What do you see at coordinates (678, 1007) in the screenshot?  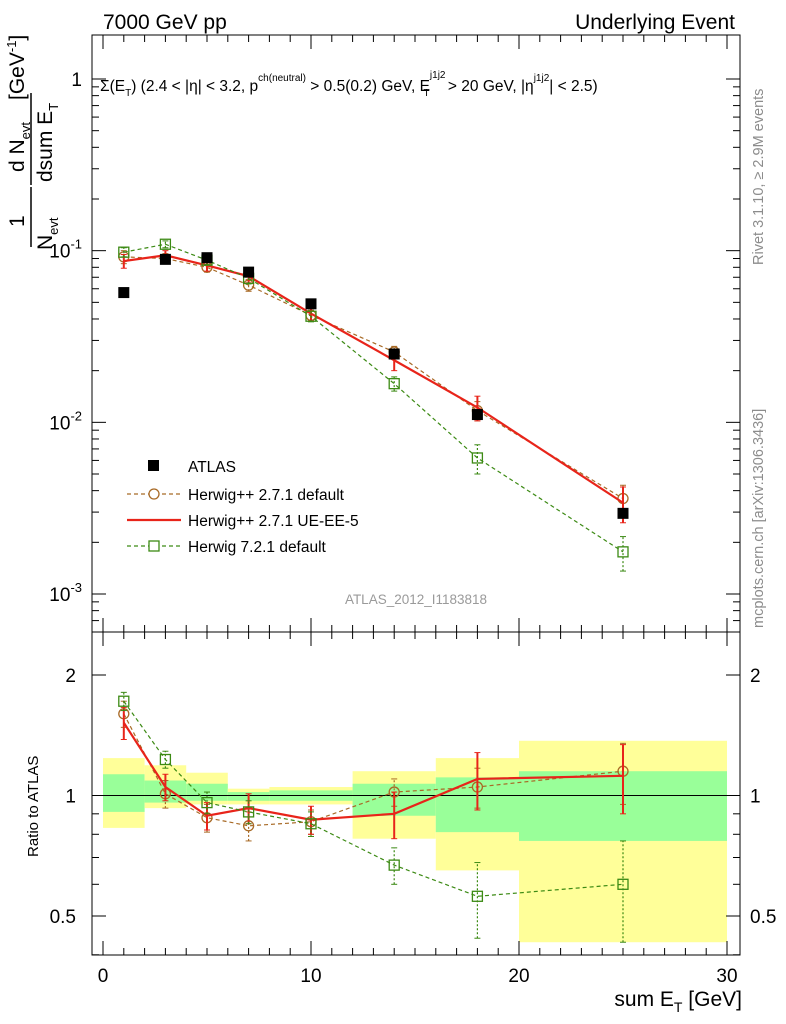 I see `x-axis-label-sub: T` at bounding box center [678, 1007].